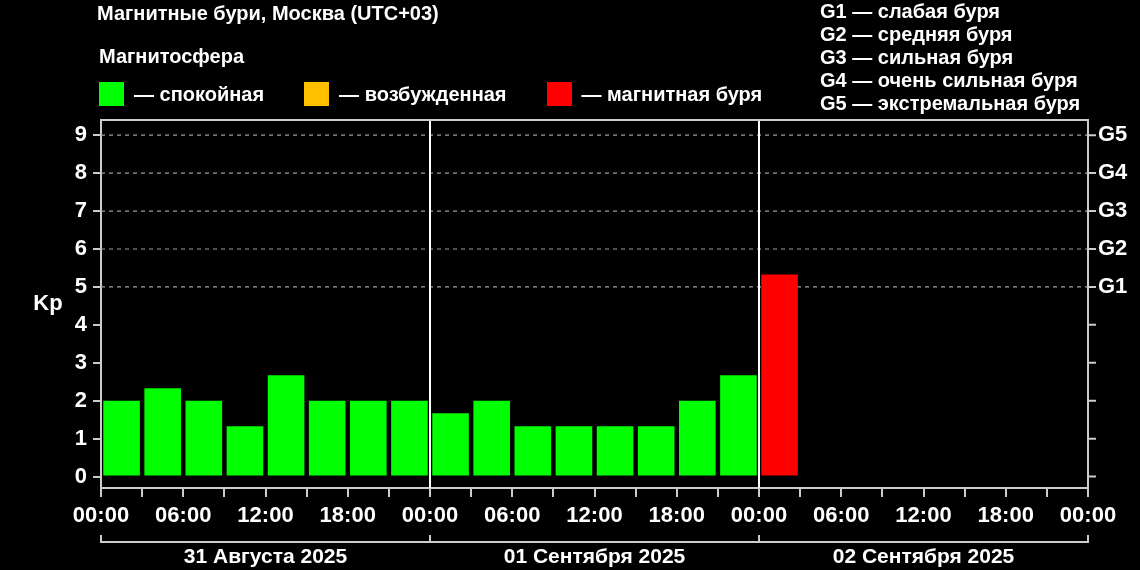 Image resolution: width=1140 pixels, height=570 pixels. I want to click on x2-tick-label: 02 Сентября 2025, so click(923, 556).